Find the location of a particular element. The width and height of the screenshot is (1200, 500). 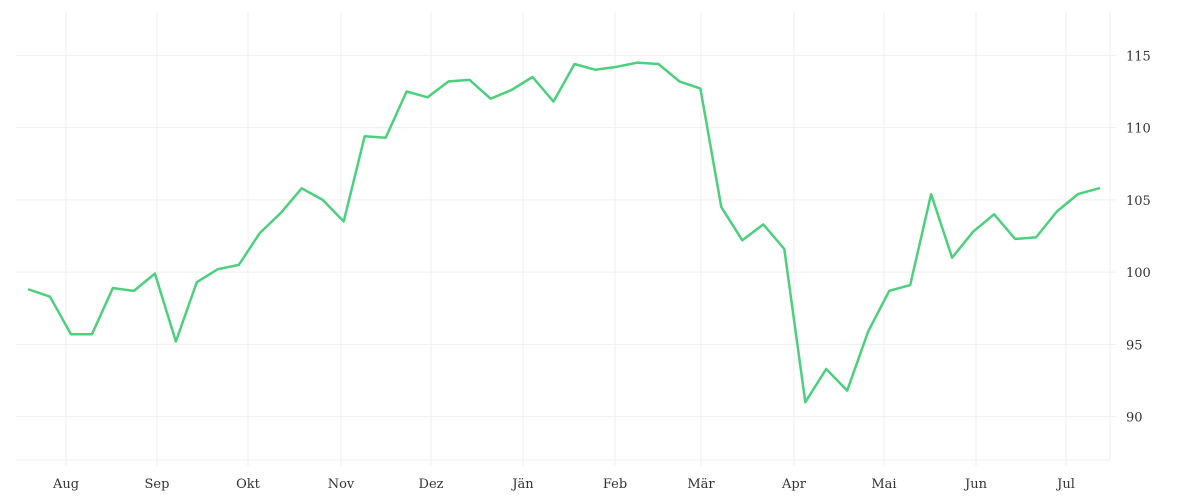

y-tick-label: 90 is located at coordinates (1134, 418).